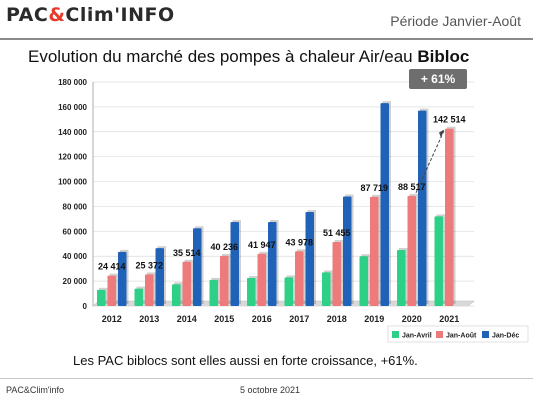  I want to click on data-label: 35 514, so click(187, 253).